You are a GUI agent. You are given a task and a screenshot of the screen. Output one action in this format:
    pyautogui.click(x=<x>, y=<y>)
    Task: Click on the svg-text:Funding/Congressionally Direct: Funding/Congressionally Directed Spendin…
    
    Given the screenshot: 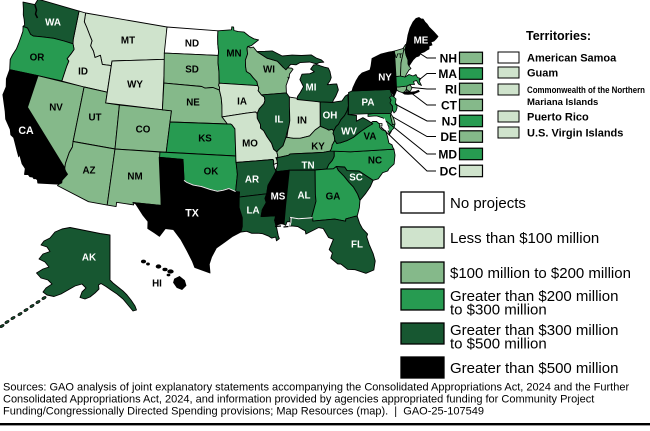 What is the action you would take?
    pyautogui.click(x=243, y=412)
    